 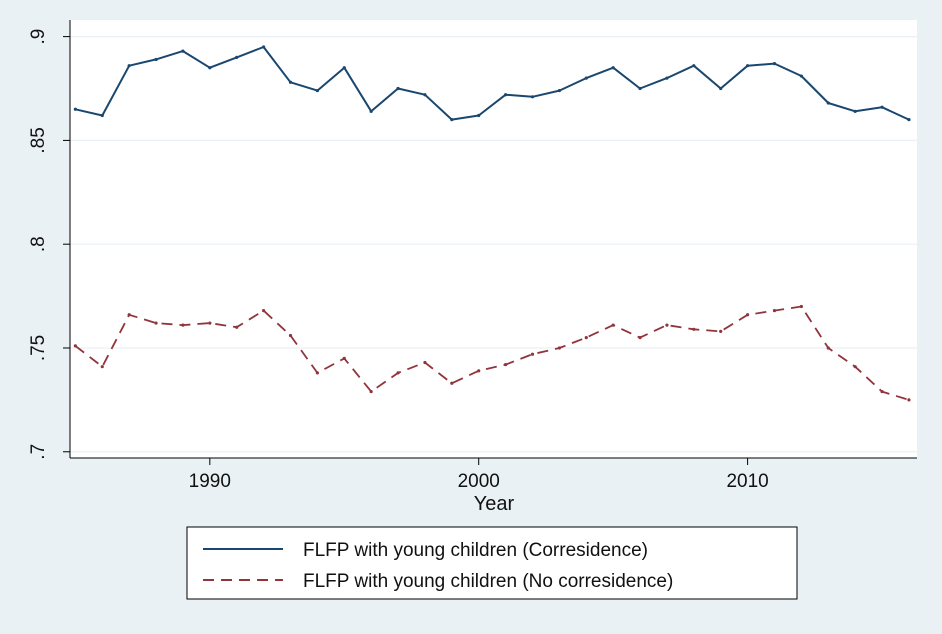 I want to click on legend-box, so click(x=492, y=563).